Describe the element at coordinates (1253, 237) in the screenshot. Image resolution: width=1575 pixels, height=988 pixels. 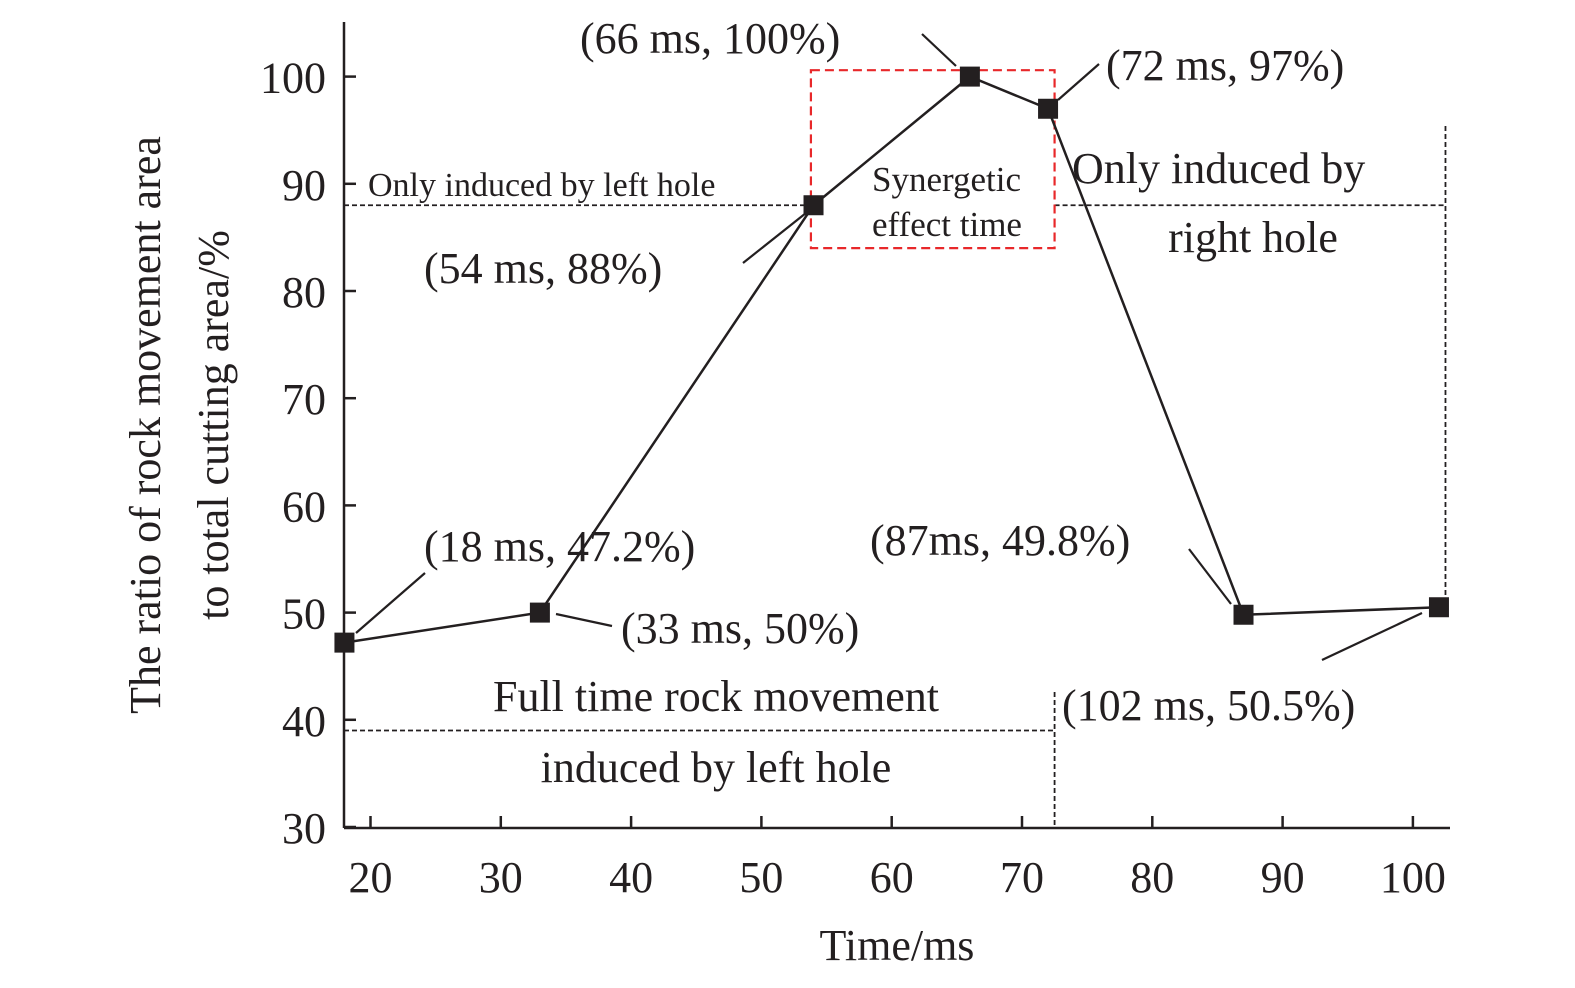
I see `annotation-right-hole-line-2: right hole` at that location.